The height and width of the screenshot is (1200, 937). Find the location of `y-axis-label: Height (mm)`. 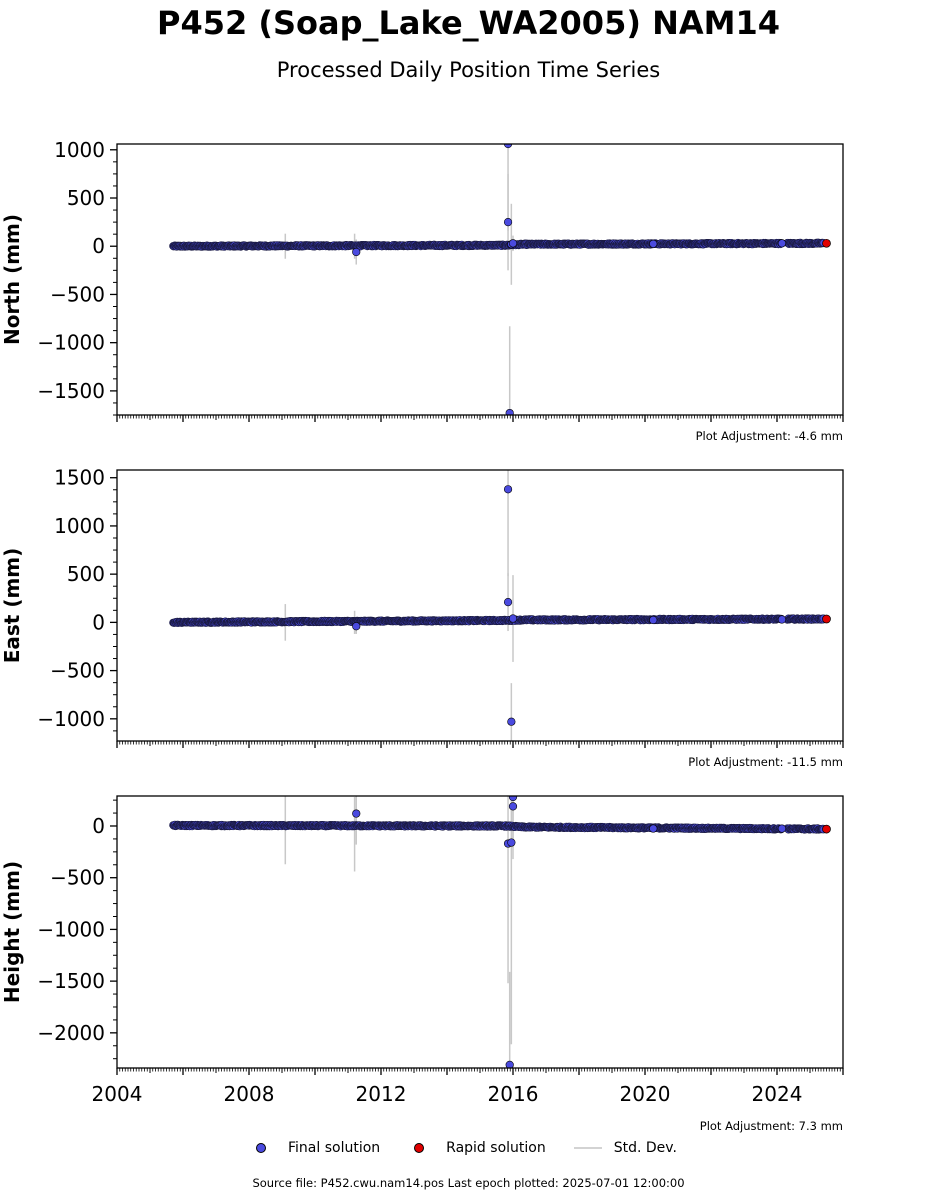

y-axis-label: Height (mm) is located at coordinates (12, 932).